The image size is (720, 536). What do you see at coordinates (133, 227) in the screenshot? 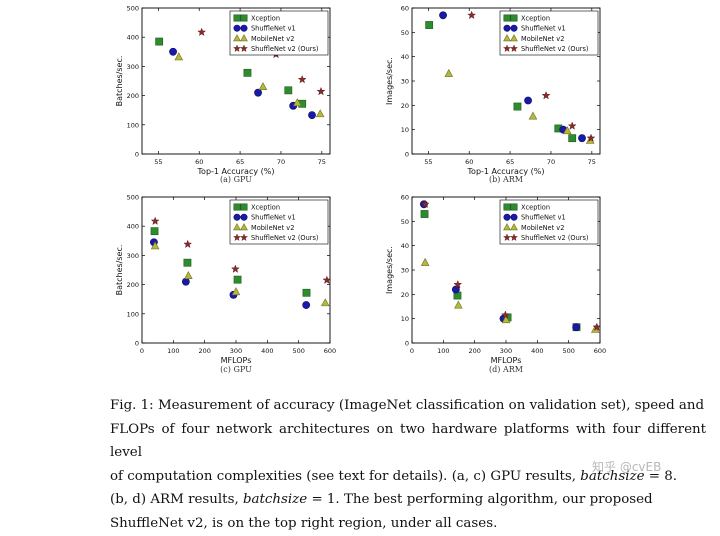
I see `y-tick-label: 400` at bounding box center [133, 227].